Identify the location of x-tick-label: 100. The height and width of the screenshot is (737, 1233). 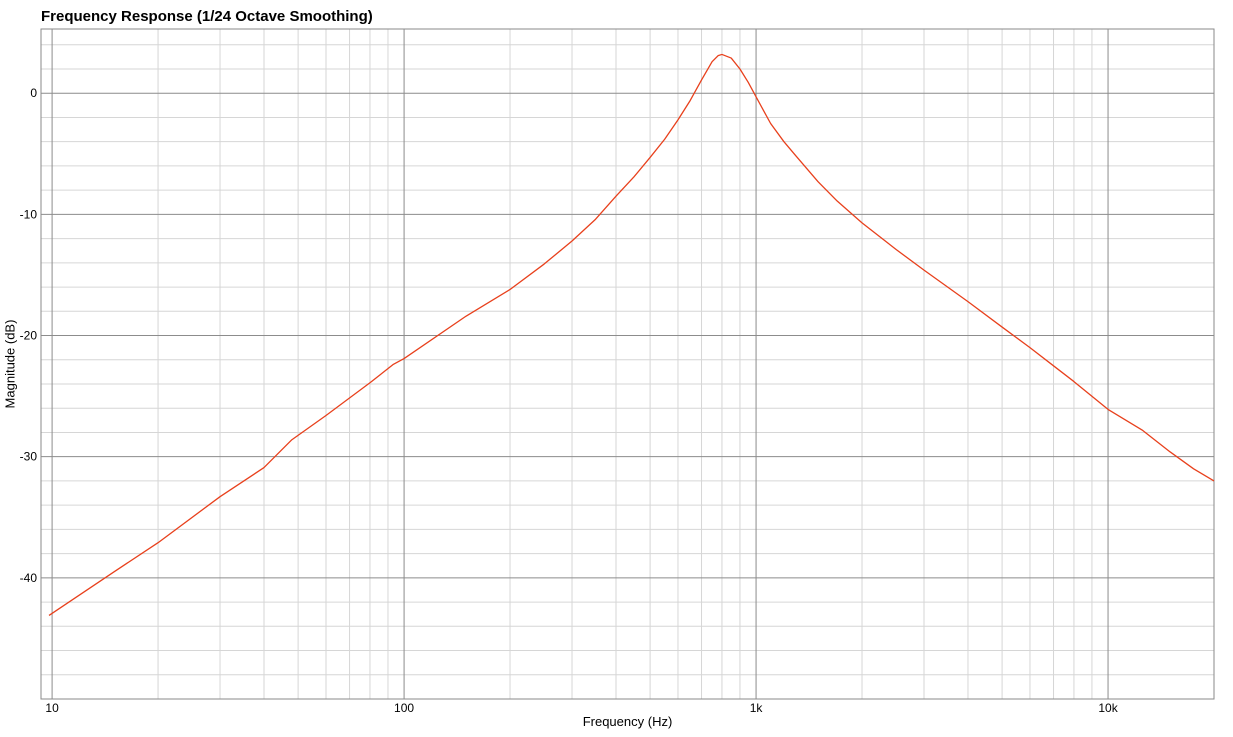
(404, 708).